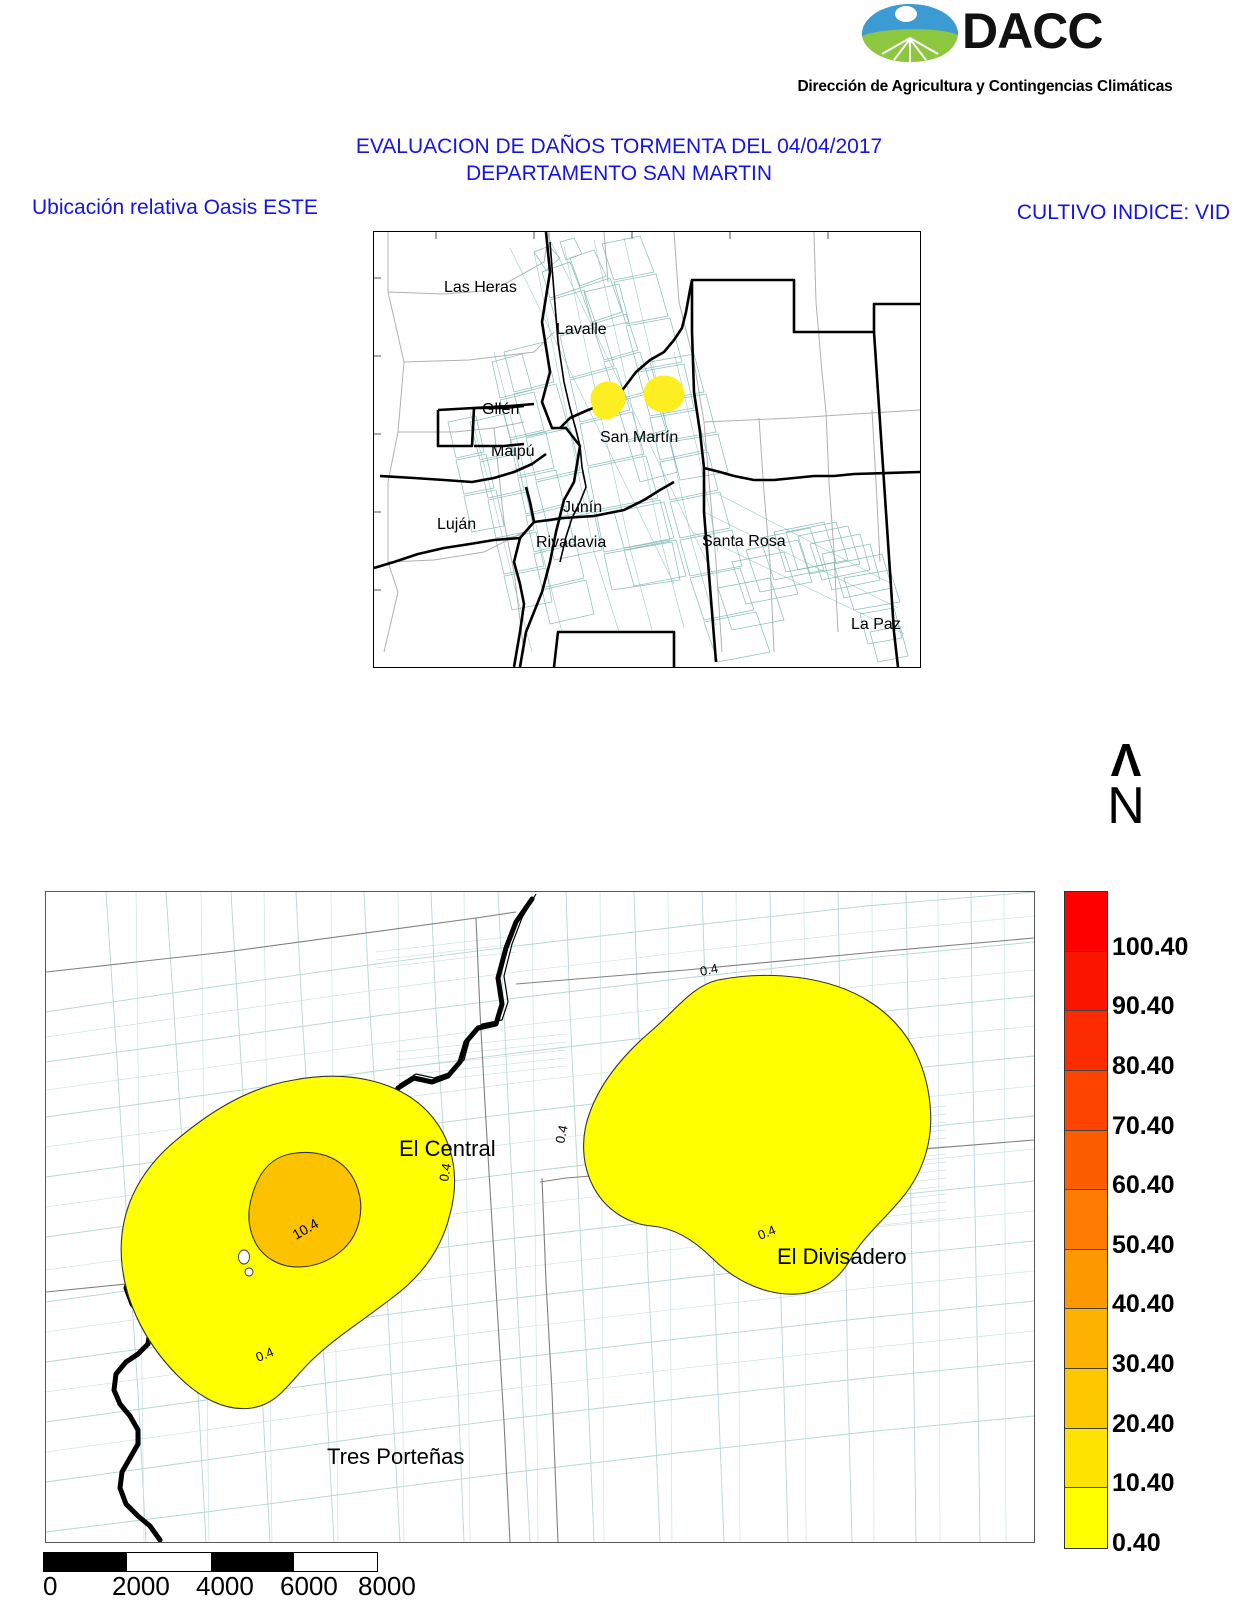 The height and width of the screenshot is (1604, 1238). Describe the element at coordinates (581, 329) in the screenshot. I see `locator-label-lavalle: Lavalle` at that location.